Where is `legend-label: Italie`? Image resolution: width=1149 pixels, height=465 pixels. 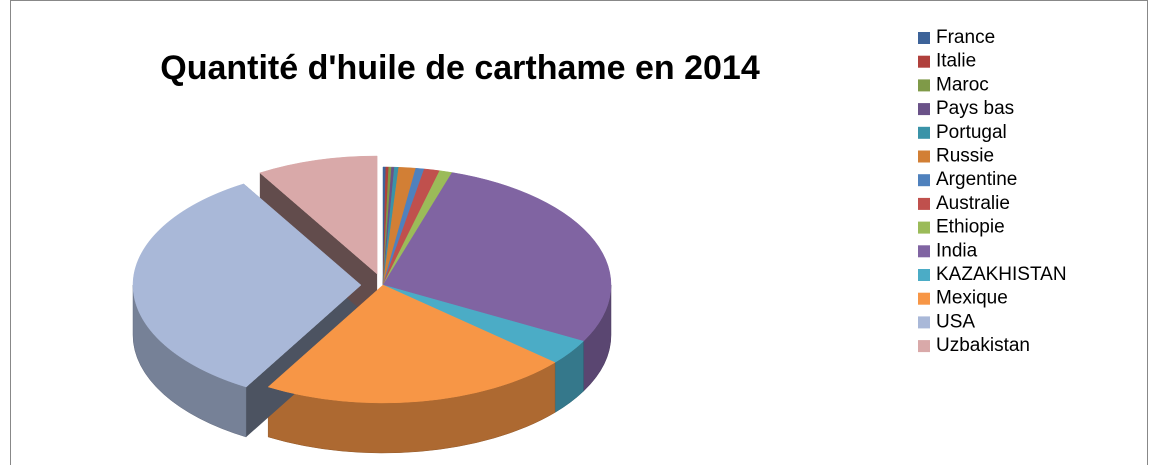
legend-label: Italie is located at coordinates (956, 61).